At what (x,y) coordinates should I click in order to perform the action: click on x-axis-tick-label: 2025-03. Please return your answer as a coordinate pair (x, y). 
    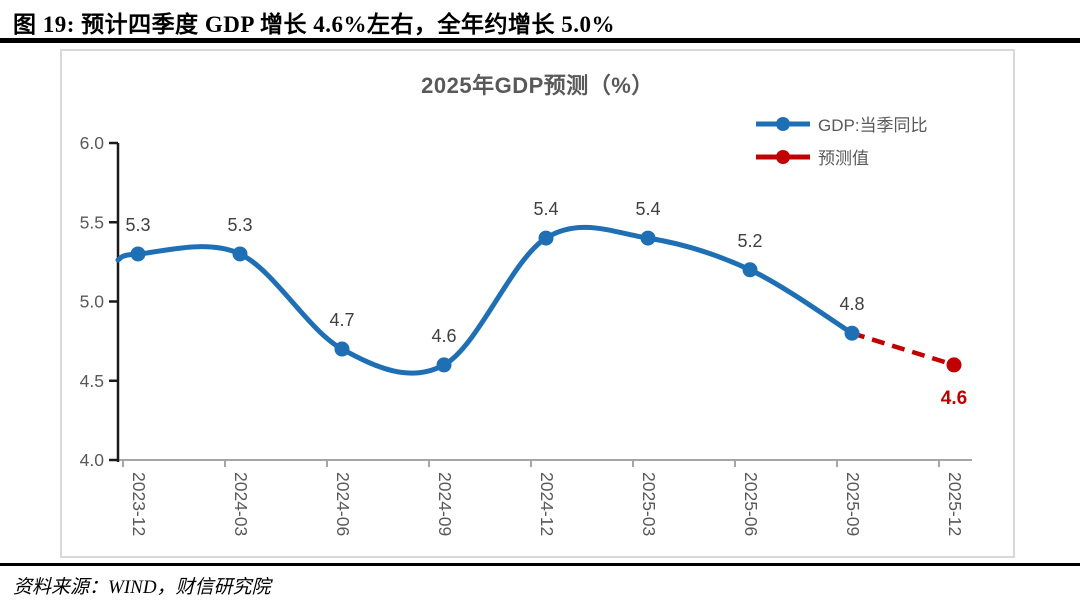
    Looking at the image, I should click on (649, 504).